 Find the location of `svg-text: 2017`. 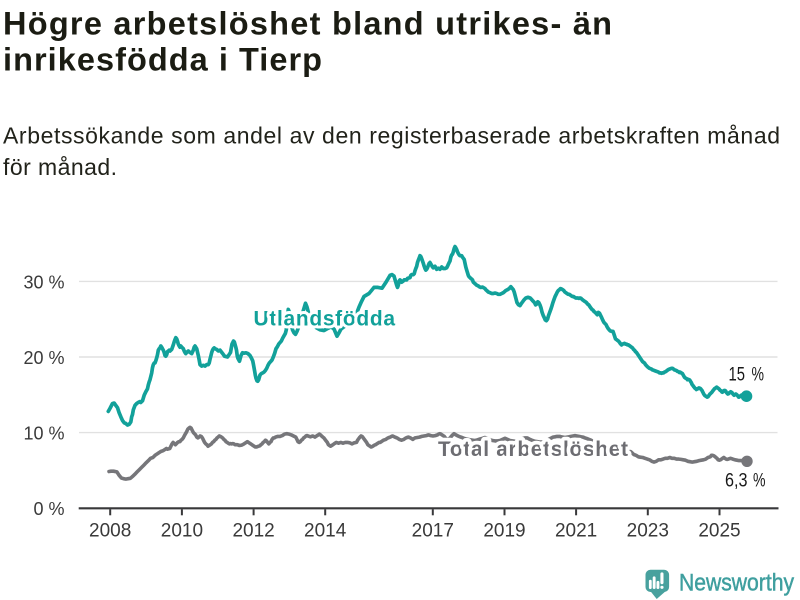

svg-text: 2017 is located at coordinates (433, 531).